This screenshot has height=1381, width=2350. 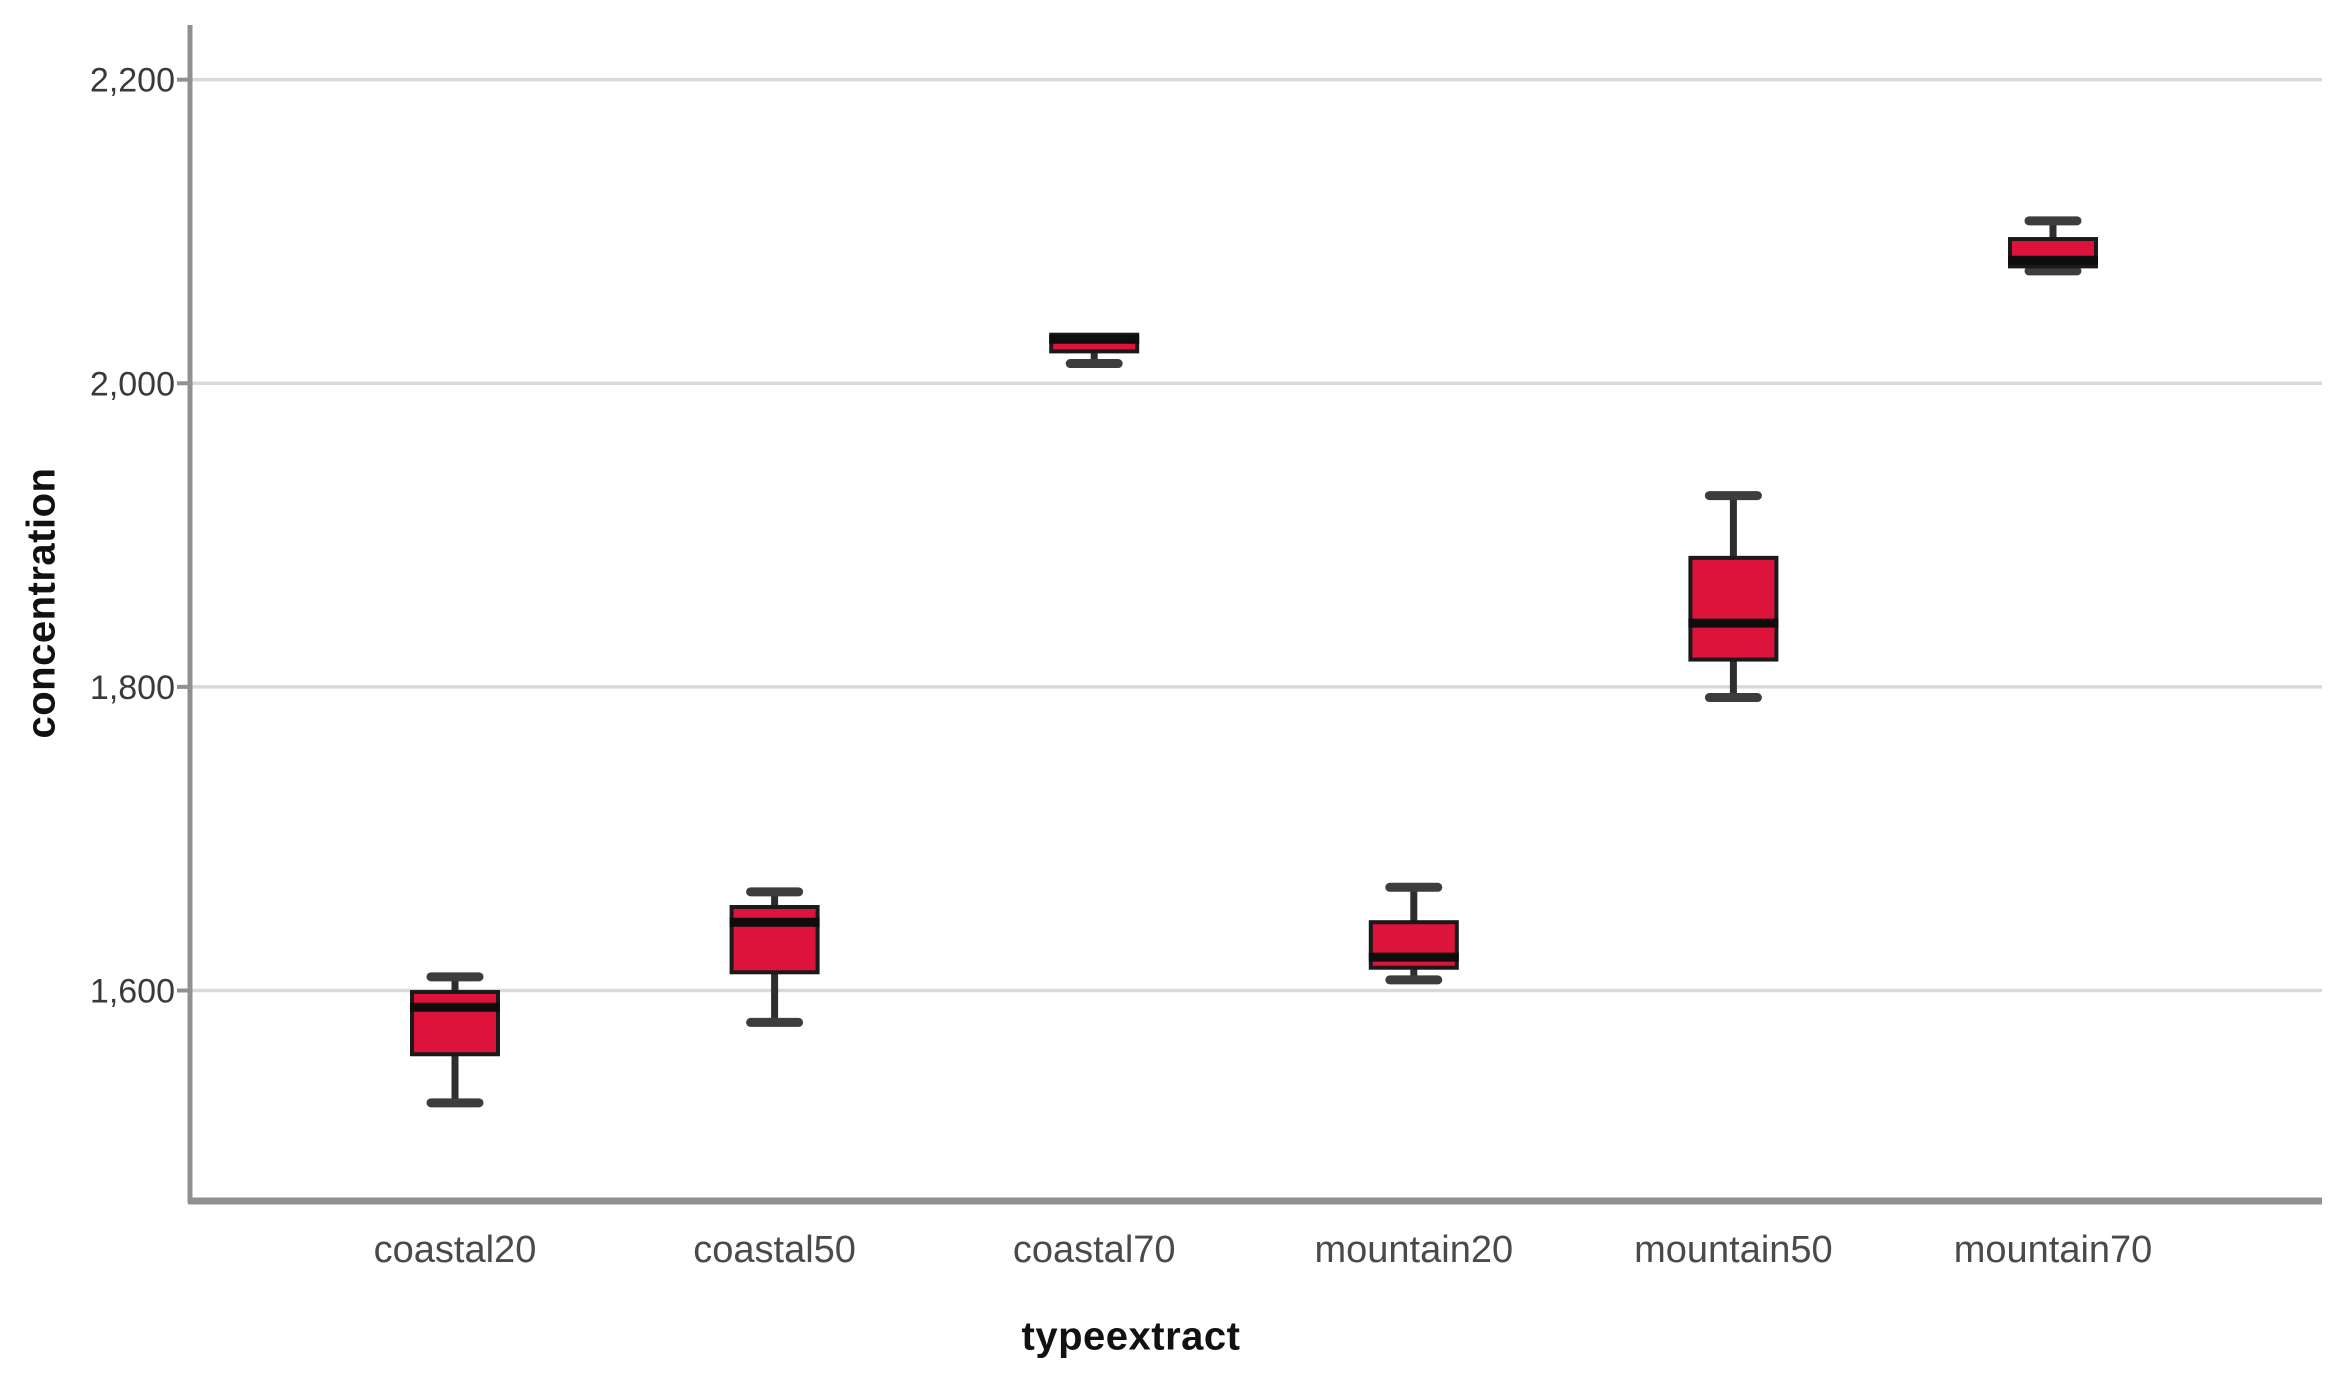 I want to click on category-label: mountain50, so click(x=1733, y=1250).